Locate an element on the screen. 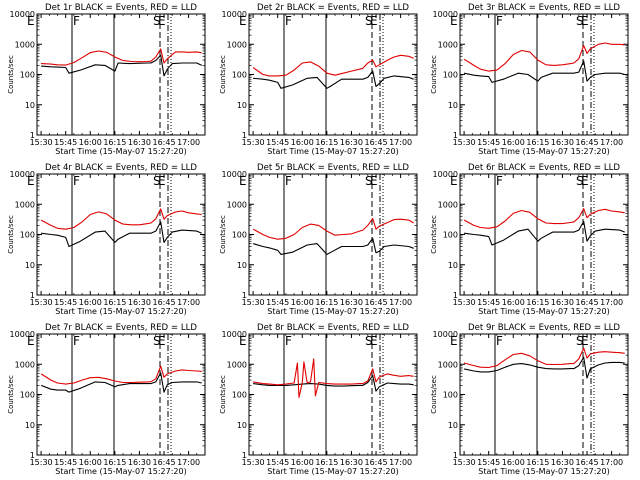 Image resolution: width=640 pixels, height=480 pixels. chart-title: Det 4r BLACK = Events, RED = LLD is located at coordinates (121, 168).